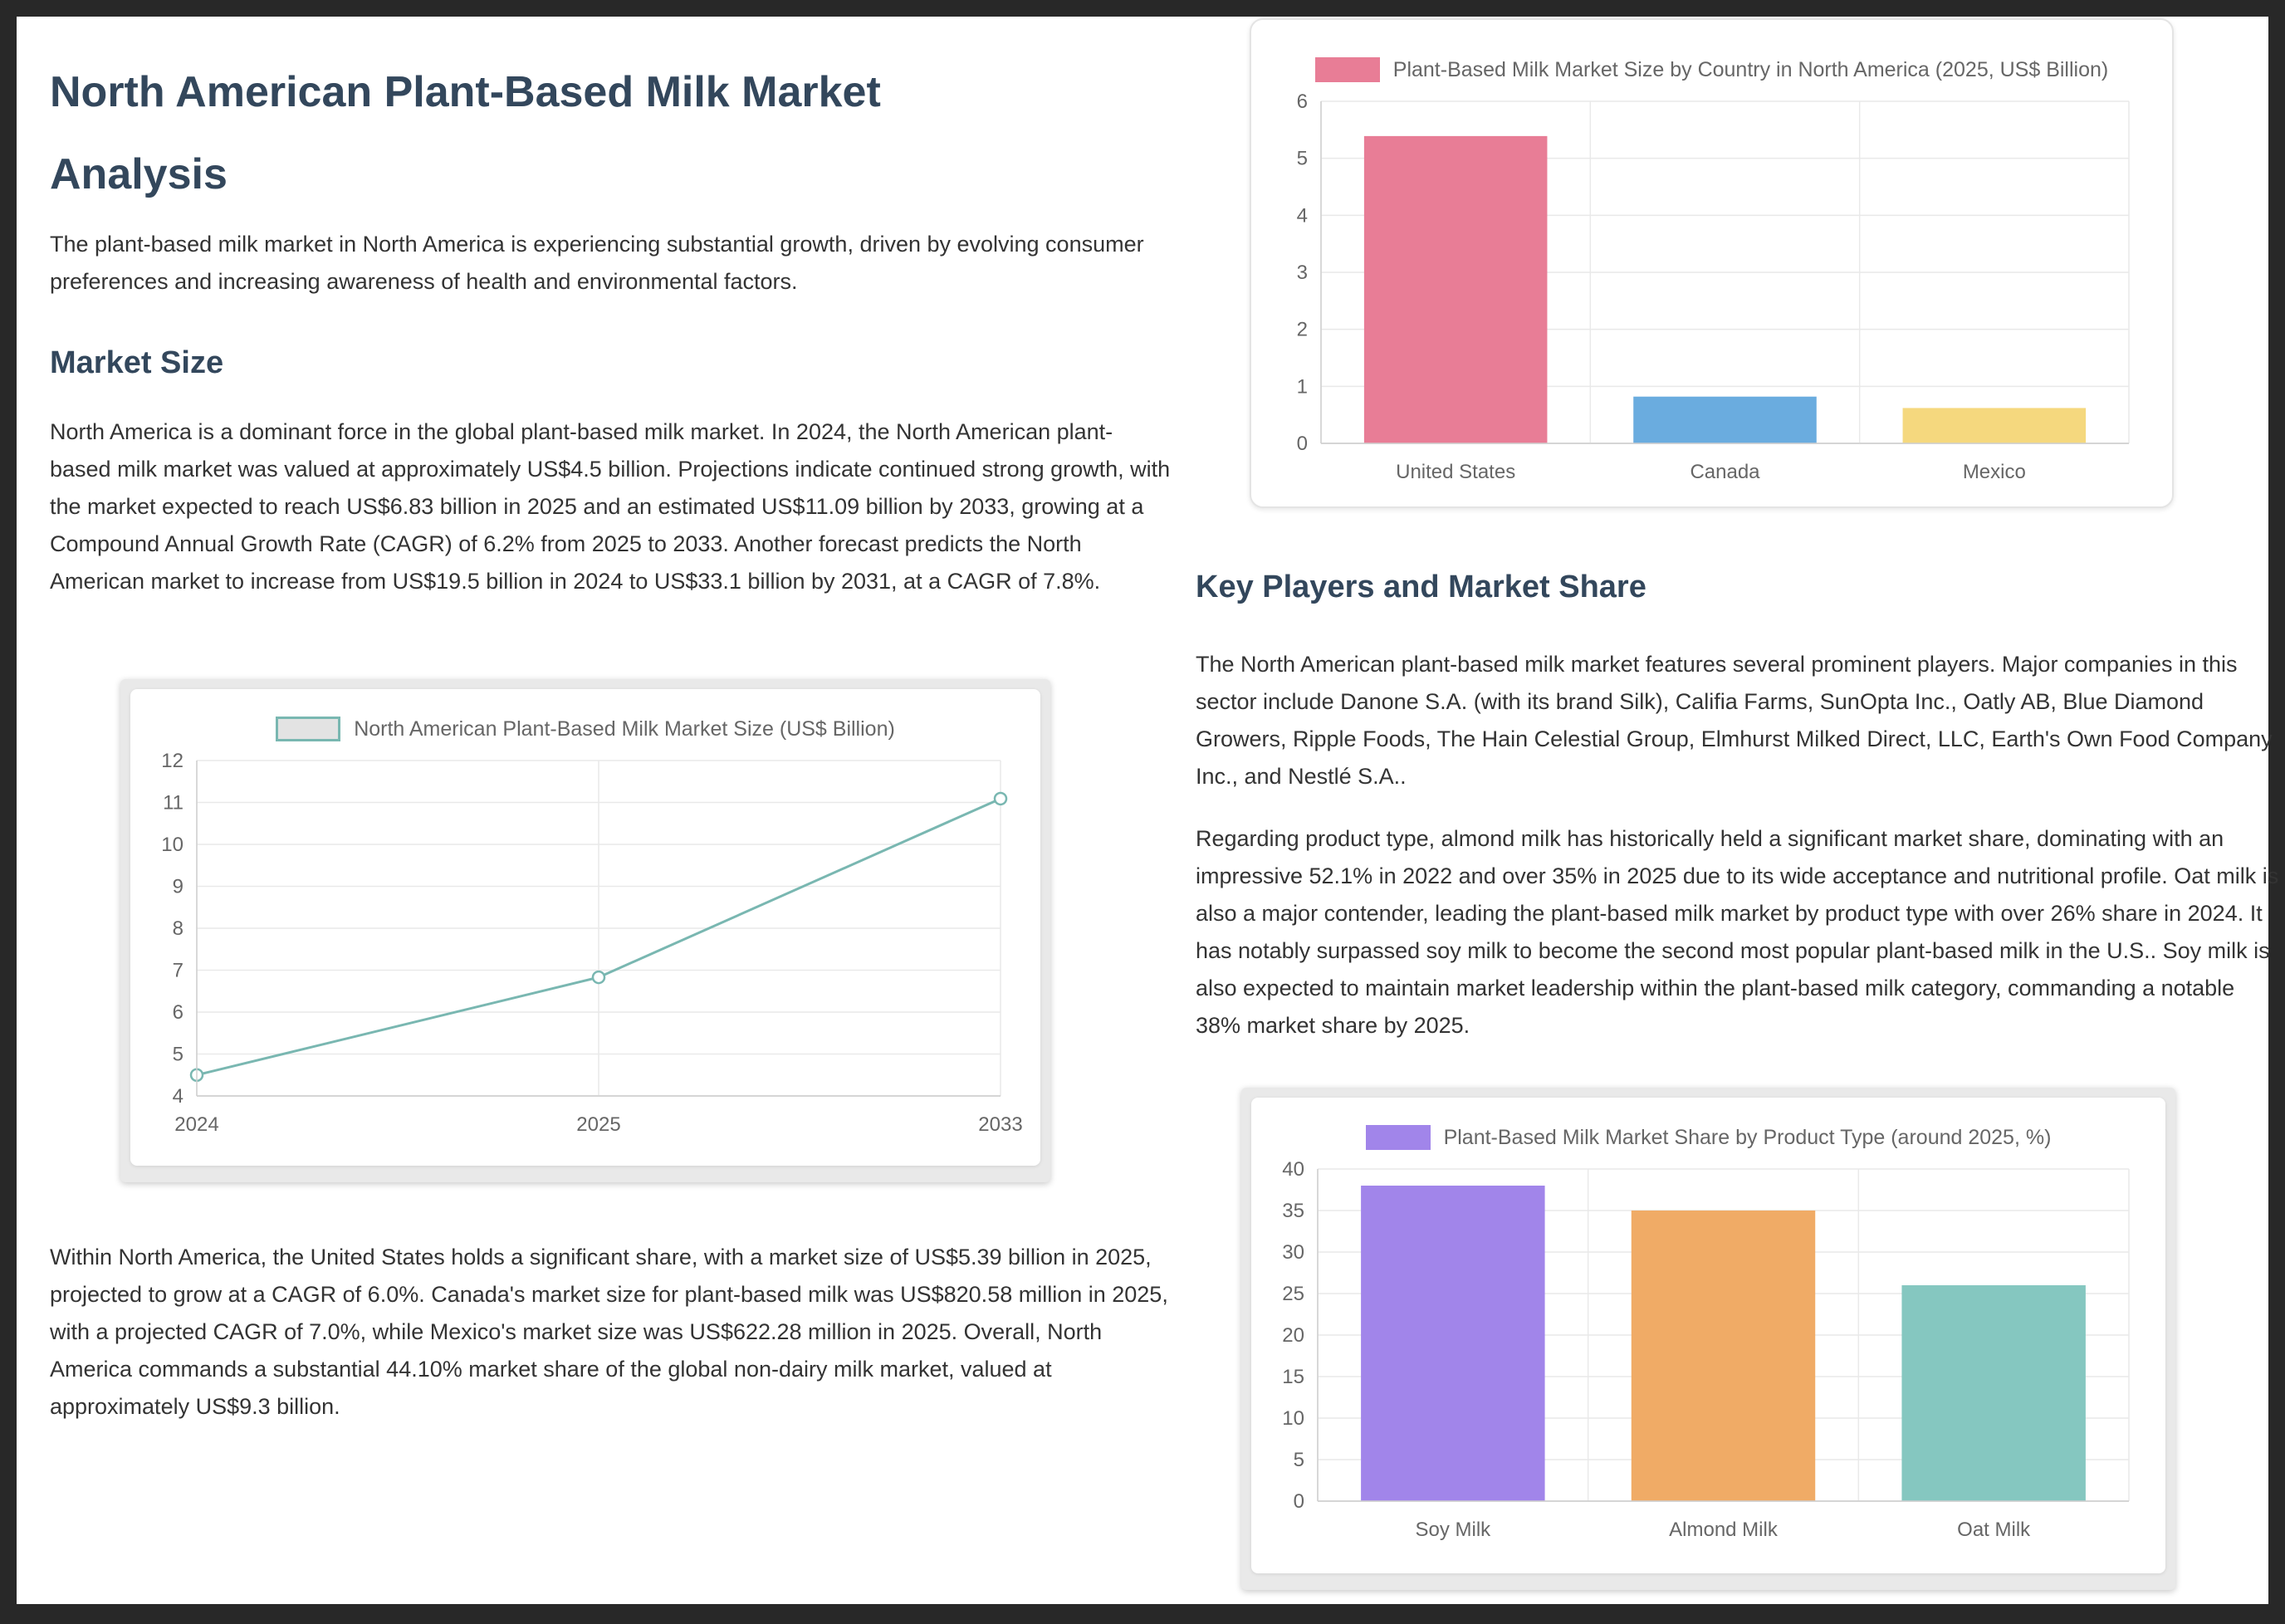 This screenshot has width=2285, height=1624. What do you see at coordinates (1347, 69) in the screenshot?
I see `country-legend-swatch` at bounding box center [1347, 69].